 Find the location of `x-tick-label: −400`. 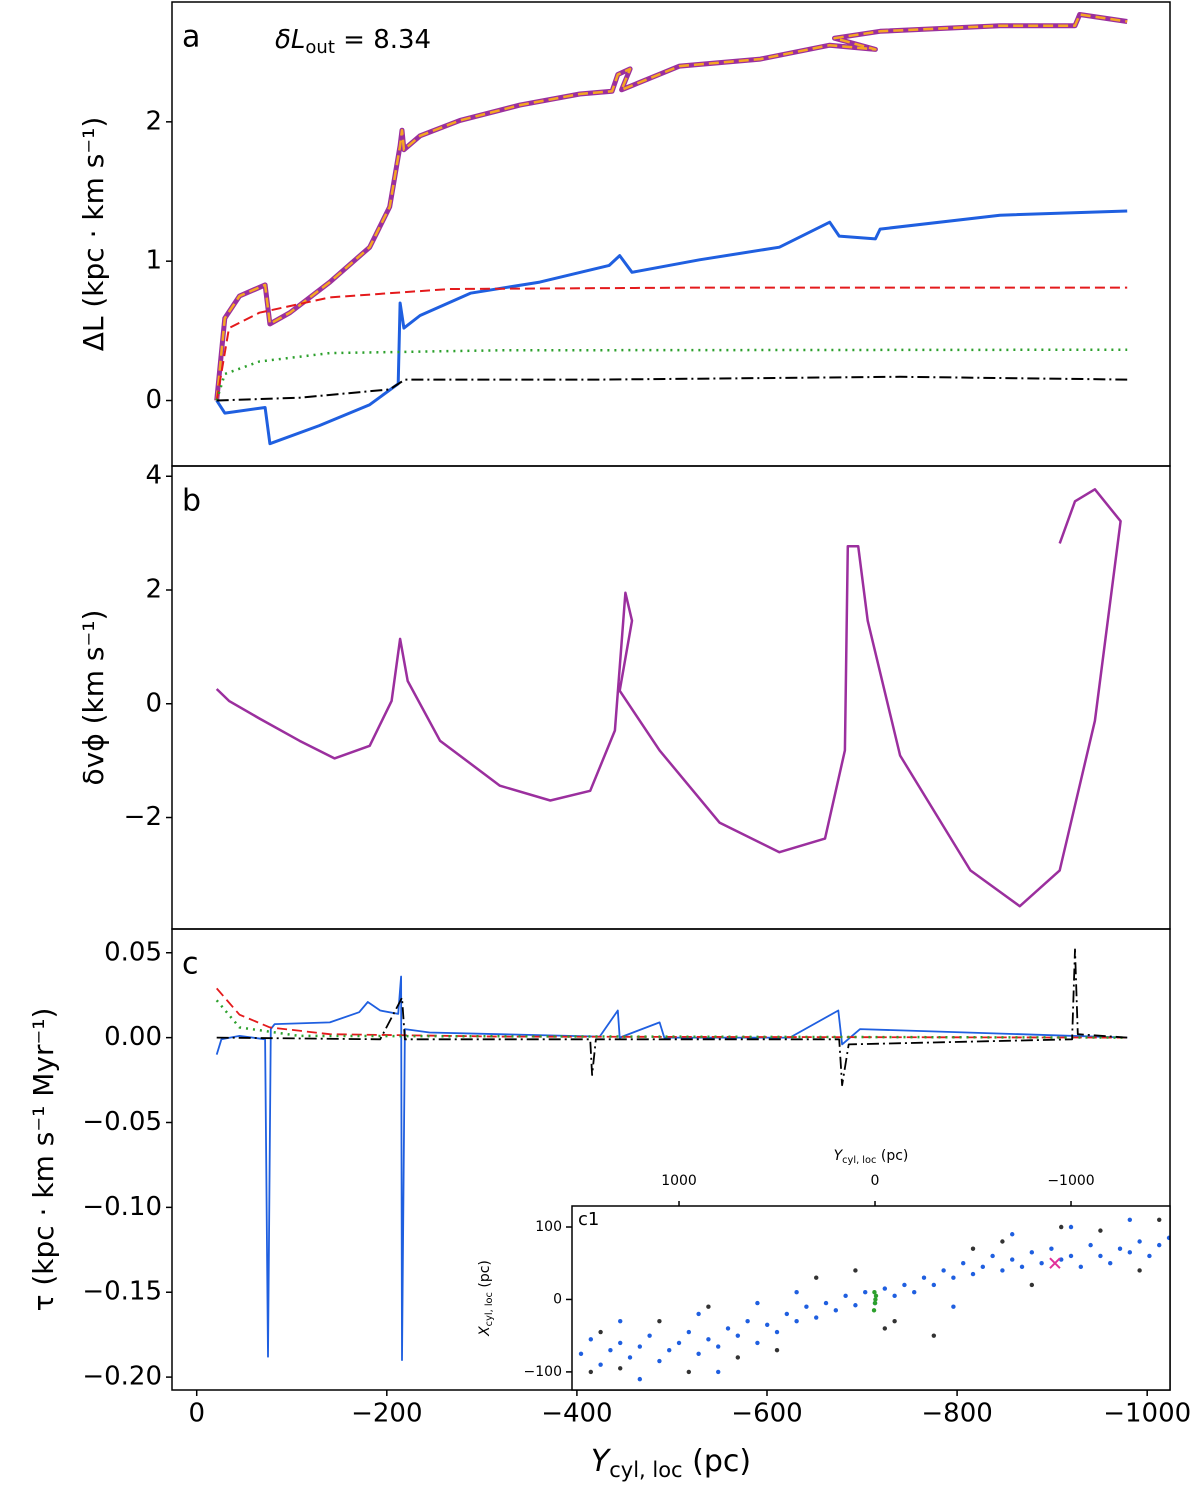

x-tick-label: −400 is located at coordinates (576, 1414).